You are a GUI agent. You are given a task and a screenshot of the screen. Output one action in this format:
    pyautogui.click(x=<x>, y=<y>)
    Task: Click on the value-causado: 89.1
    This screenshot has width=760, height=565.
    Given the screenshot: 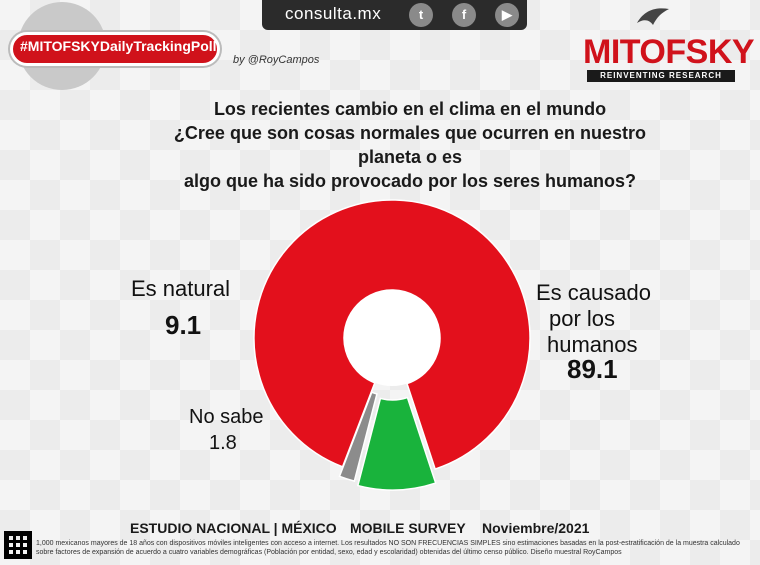 What is the action you would take?
    pyautogui.click(x=592, y=369)
    